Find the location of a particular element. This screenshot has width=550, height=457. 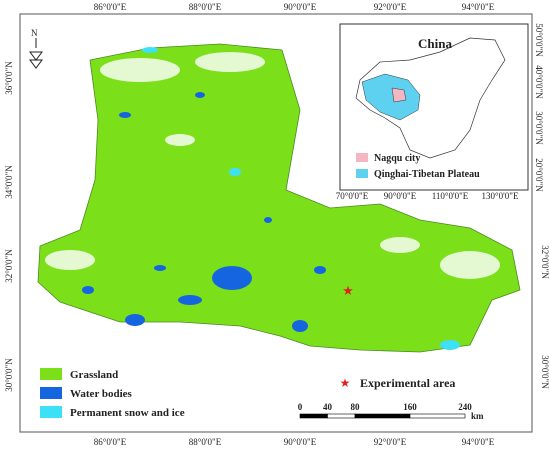

plateau-outline is located at coordinates (391, 97).